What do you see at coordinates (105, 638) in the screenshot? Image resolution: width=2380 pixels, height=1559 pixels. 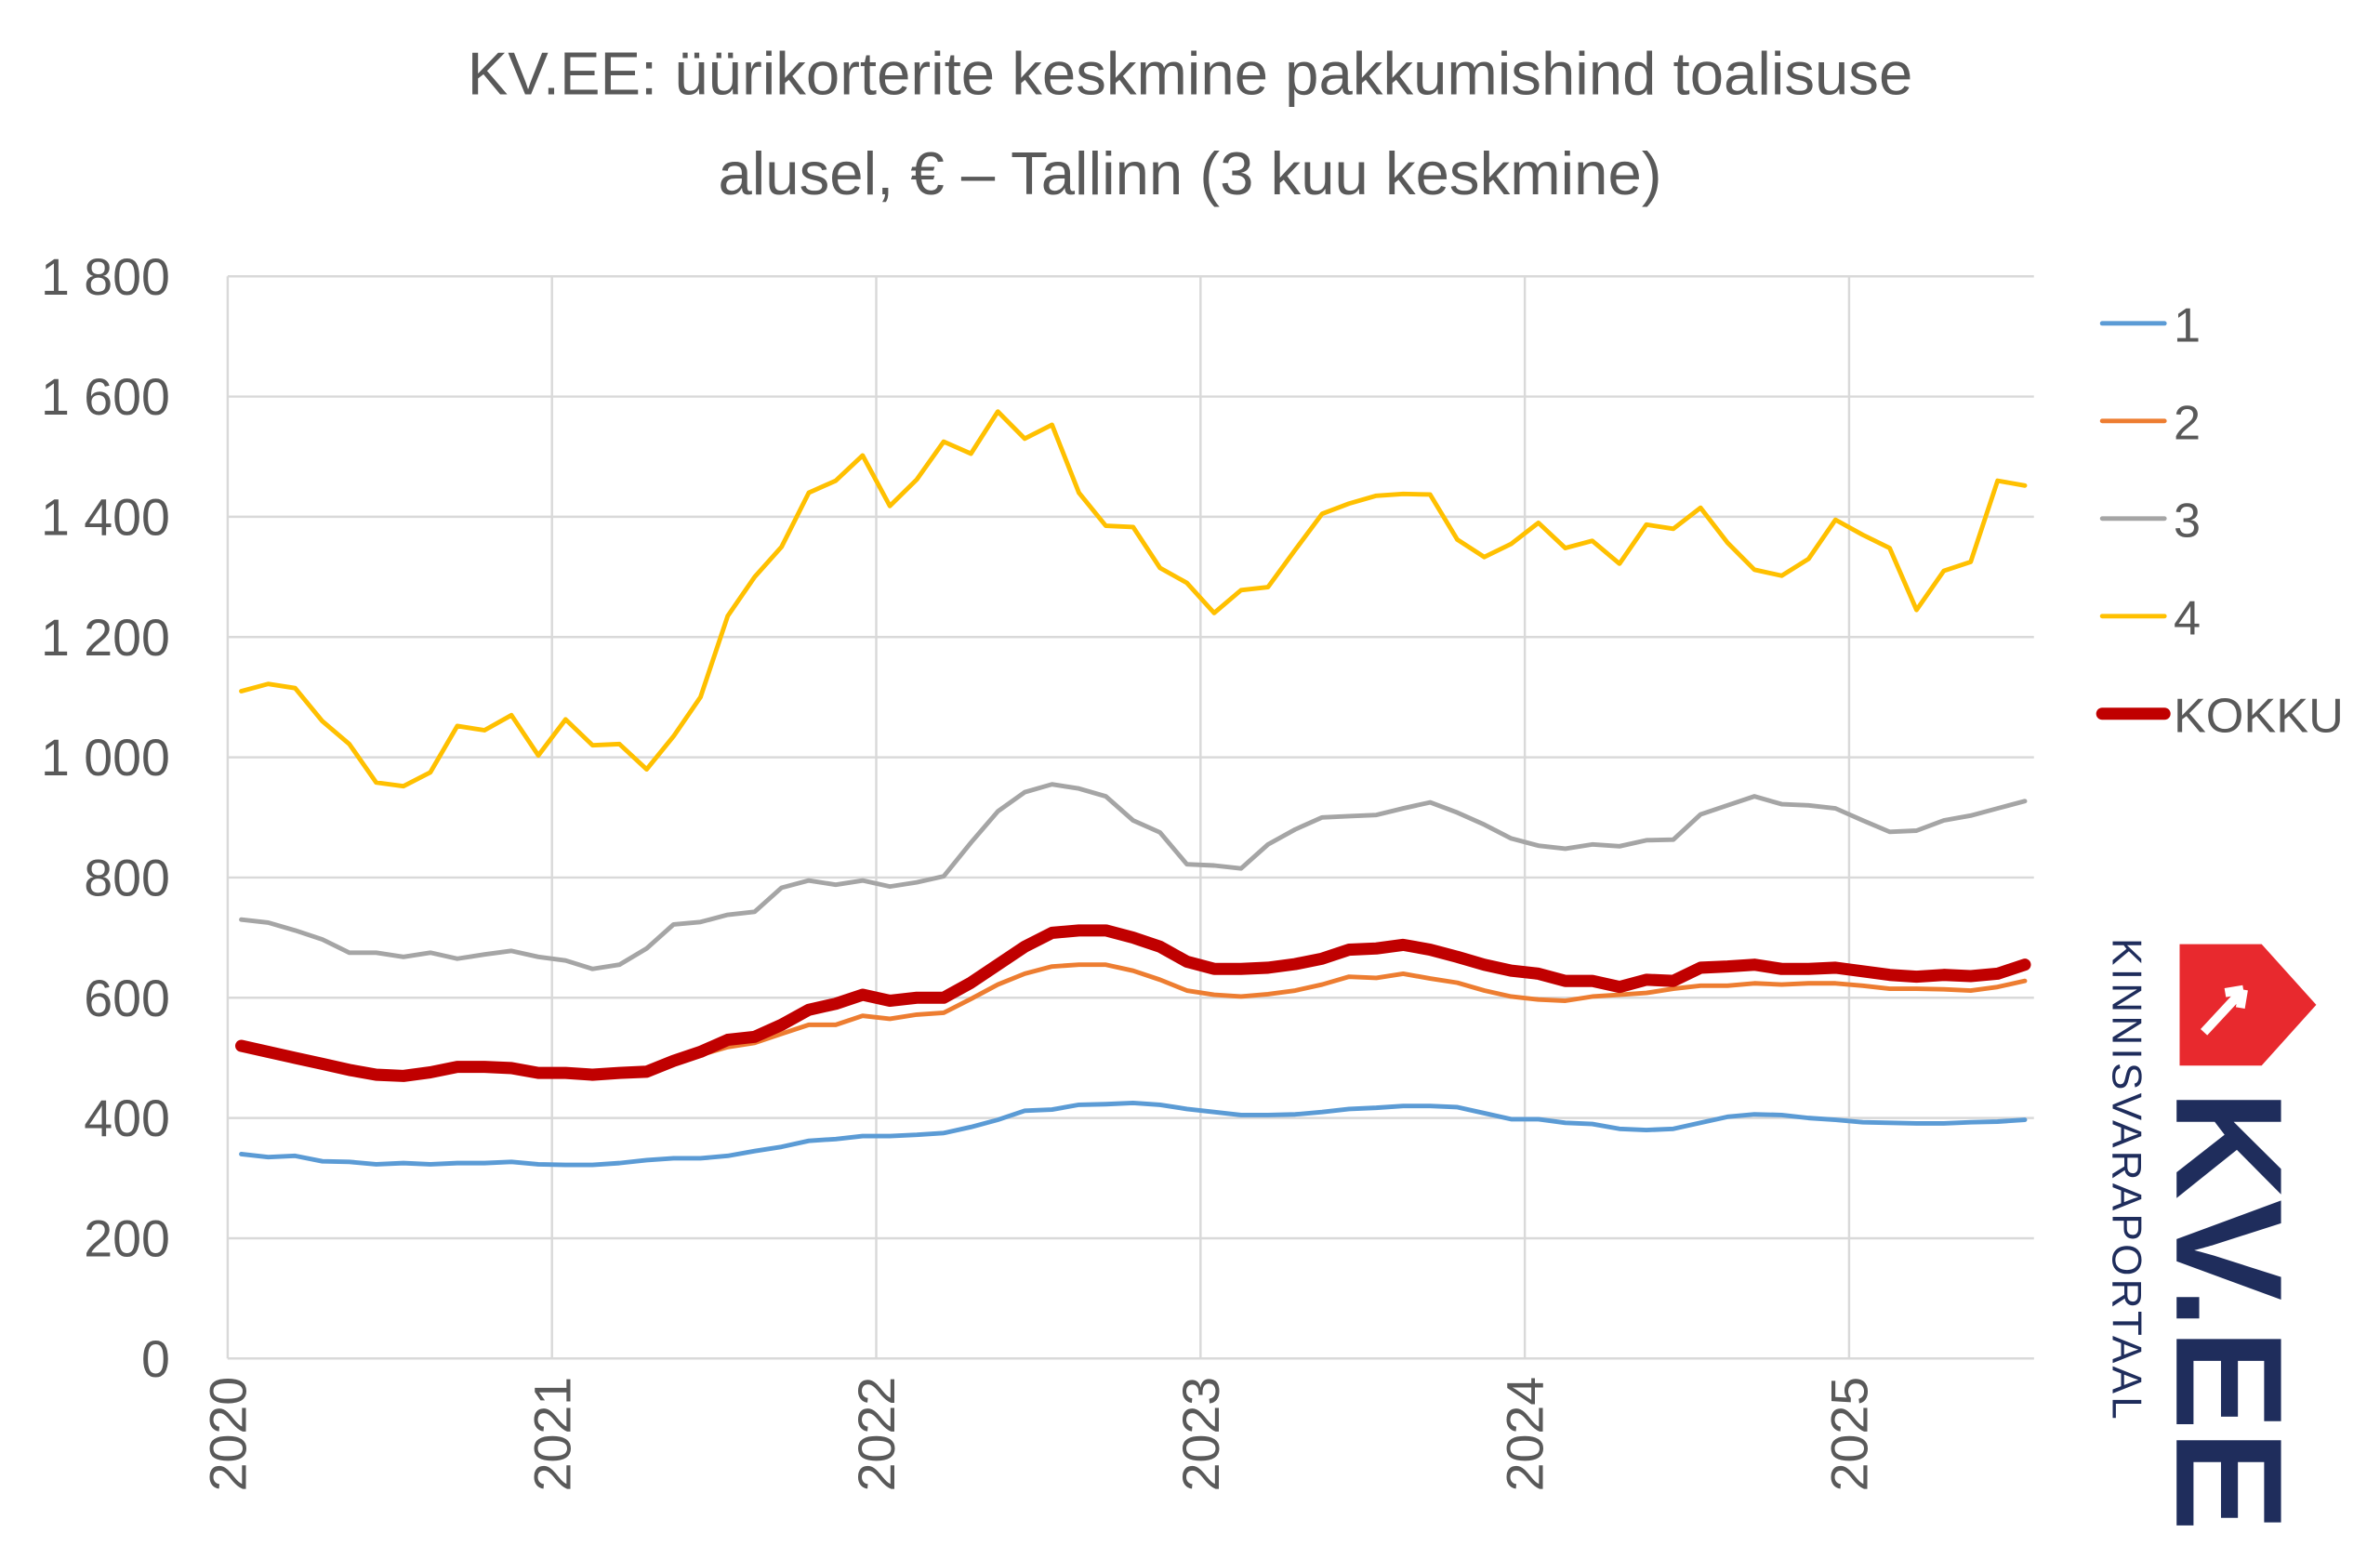 I see `y-tick-label: 1 200` at bounding box center [105, 638].